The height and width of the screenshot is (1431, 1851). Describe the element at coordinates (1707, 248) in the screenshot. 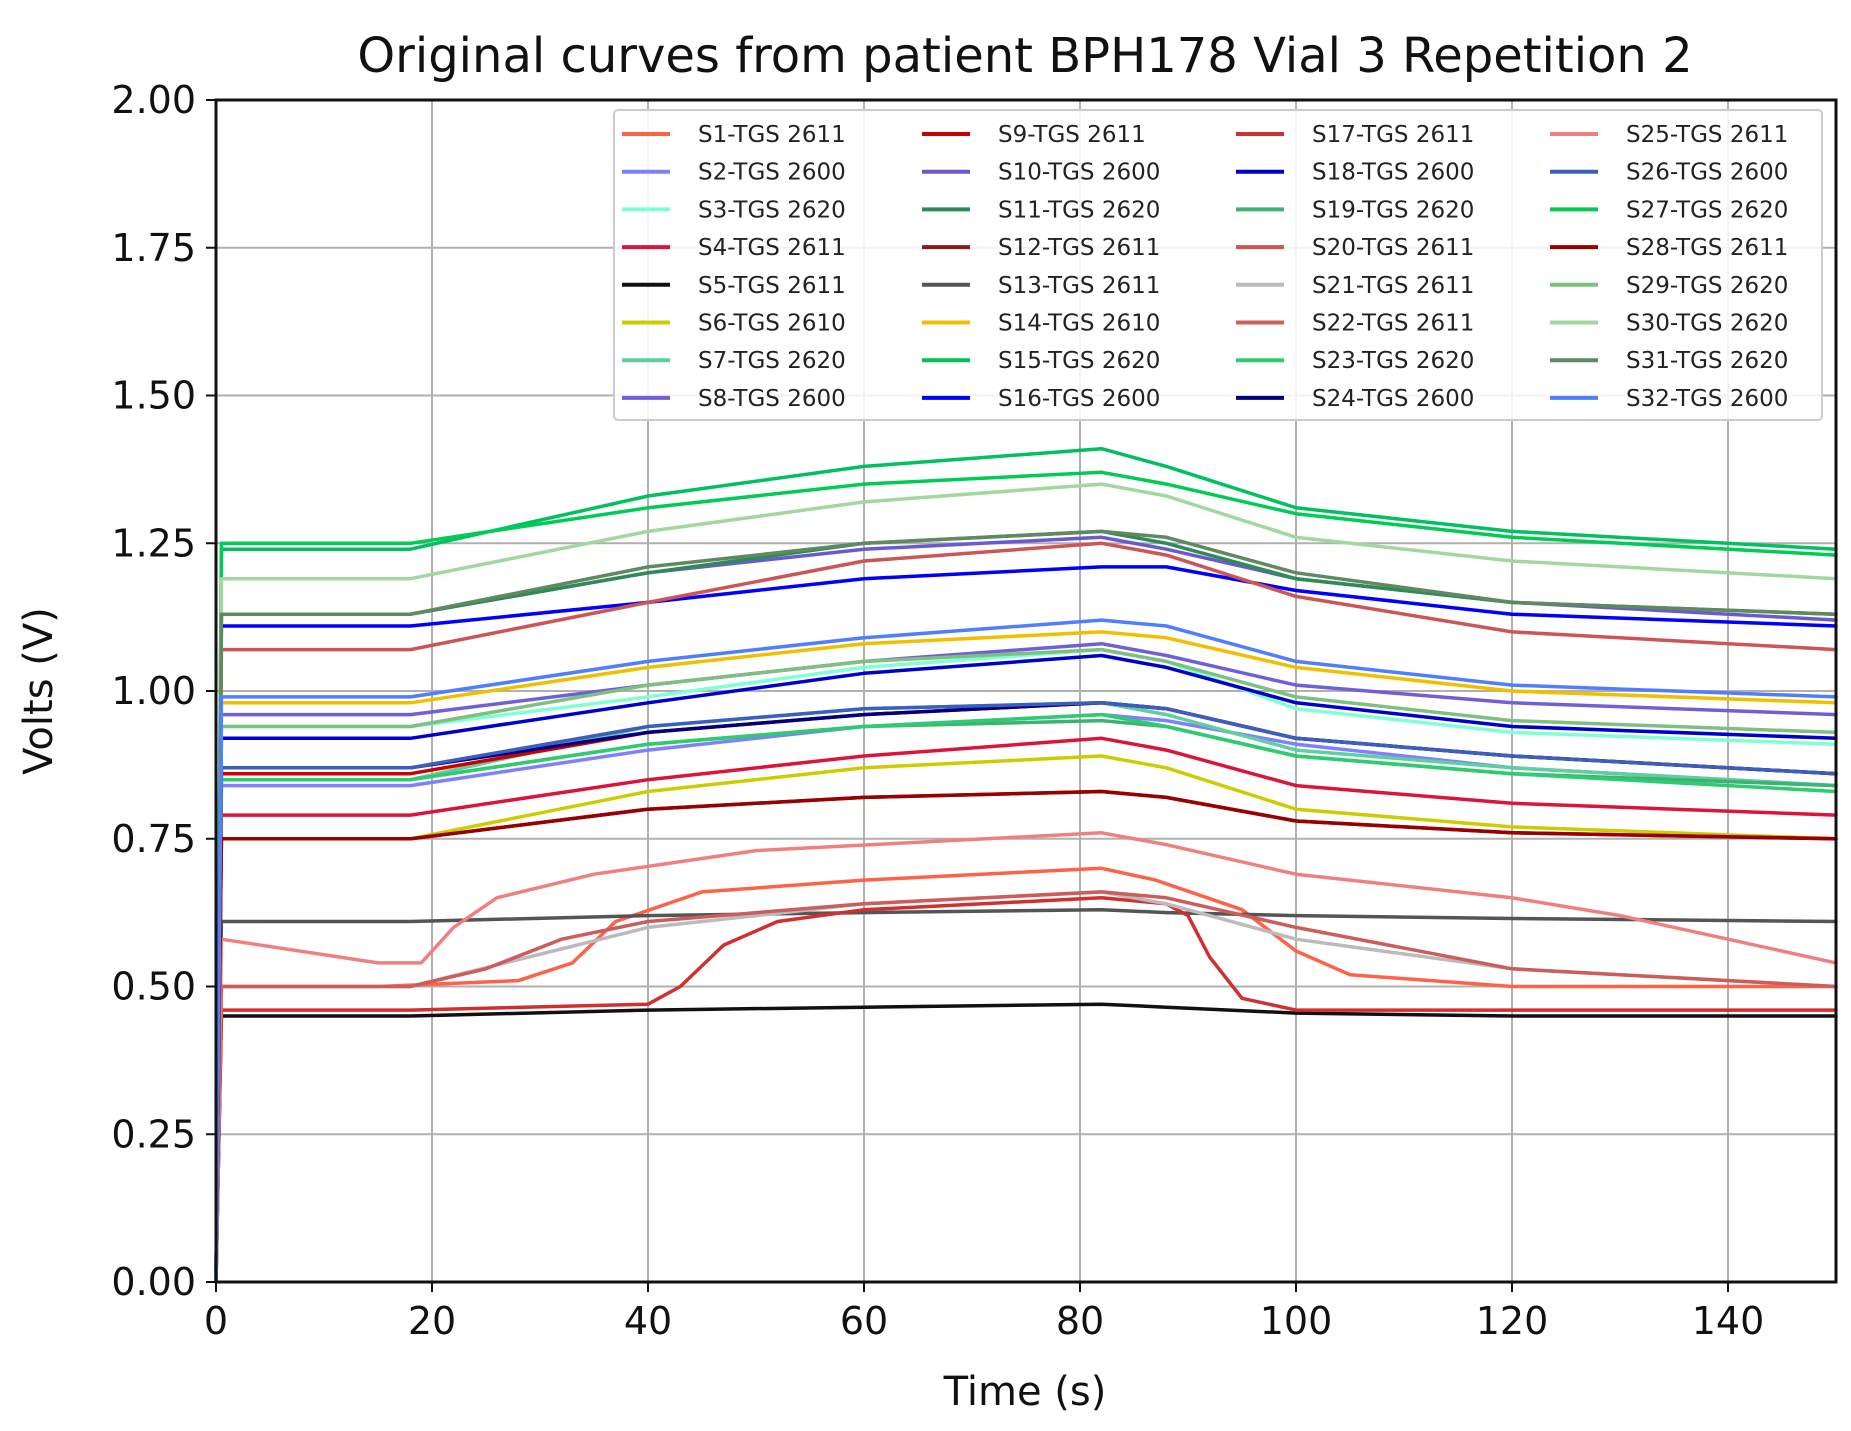

I see `legend-label: S28-TGS 2611` at that location.